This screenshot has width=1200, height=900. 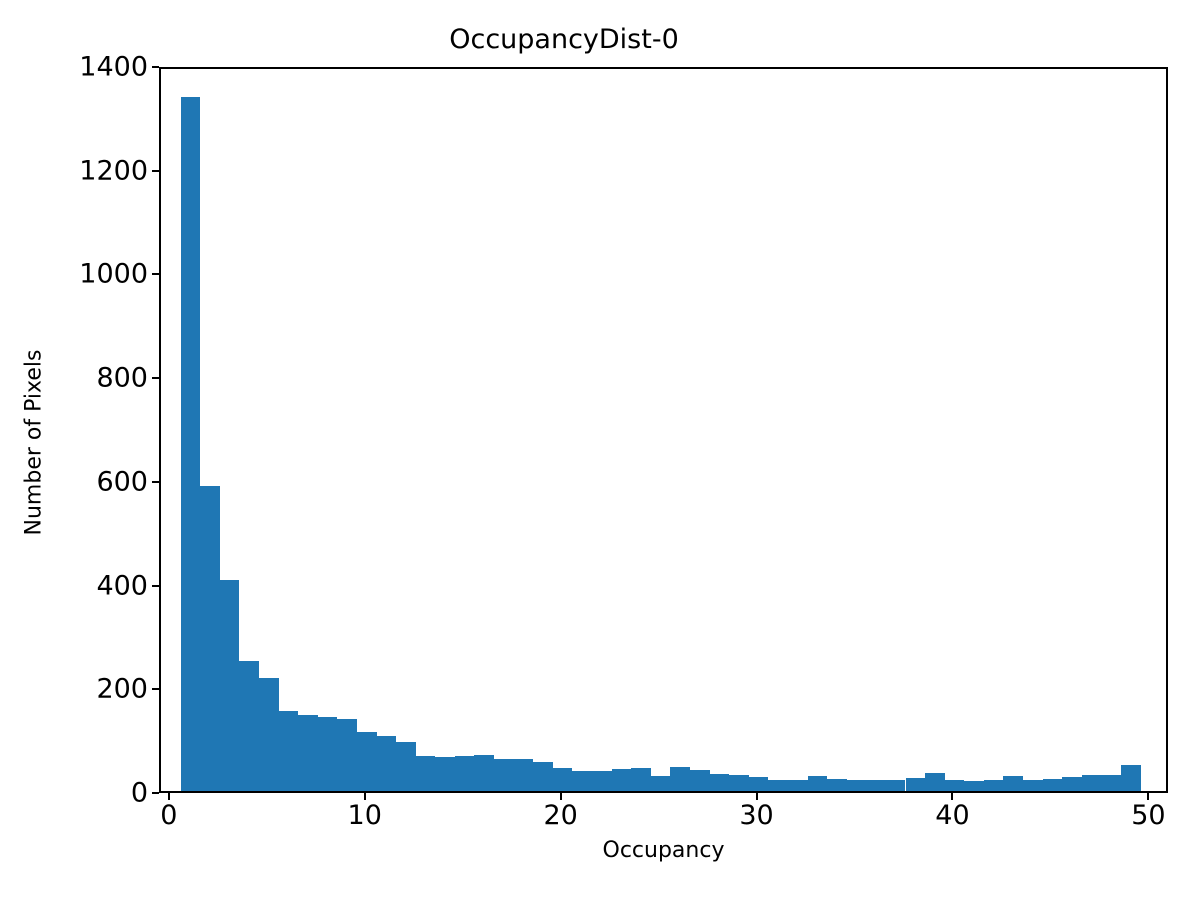 I want to click on x-tick-label: 20, so click(x=560, y=815).